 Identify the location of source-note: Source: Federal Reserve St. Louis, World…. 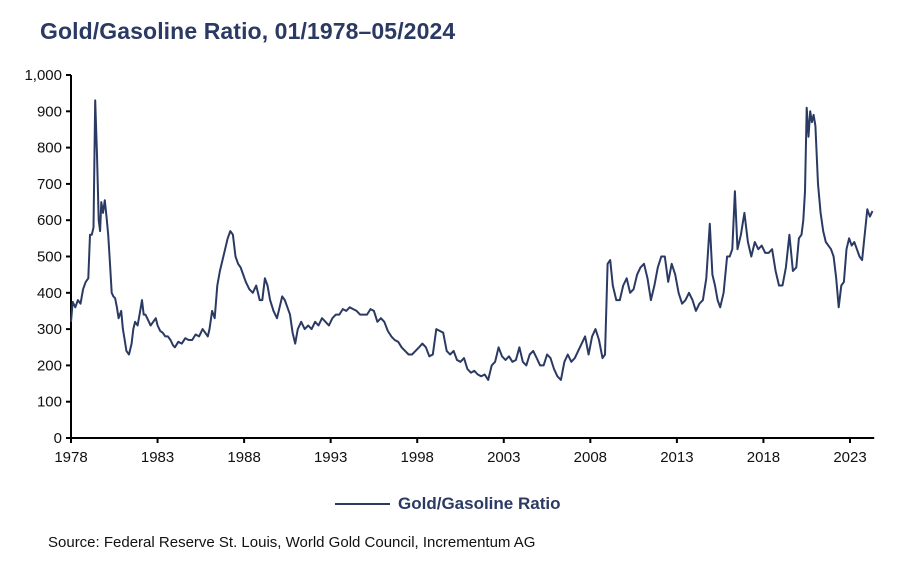
(292, 542).